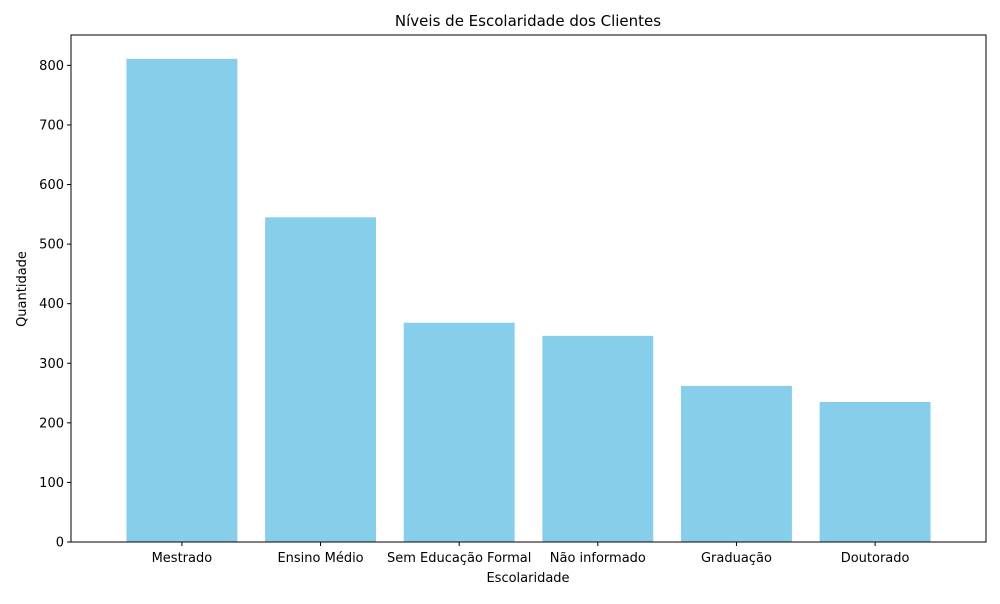 This screenshot has width=1000, height=604. What do you see at coordinates (51, 364) in the screenshot?
I see `y-tick-label: 300` at bounding box center [51, 364].